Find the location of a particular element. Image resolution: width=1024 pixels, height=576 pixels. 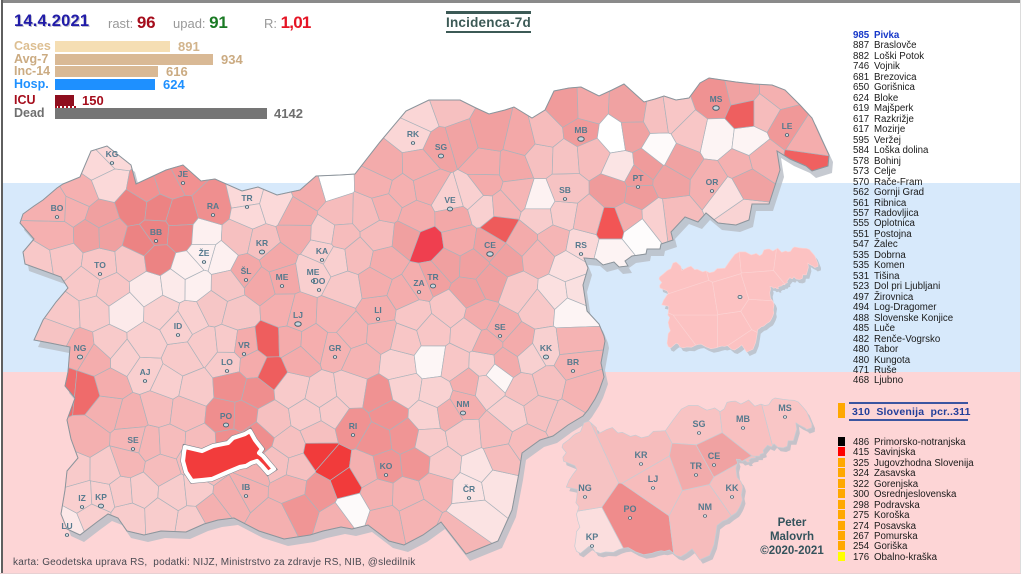

svg-text: LO is located at coordinates (227, 362).